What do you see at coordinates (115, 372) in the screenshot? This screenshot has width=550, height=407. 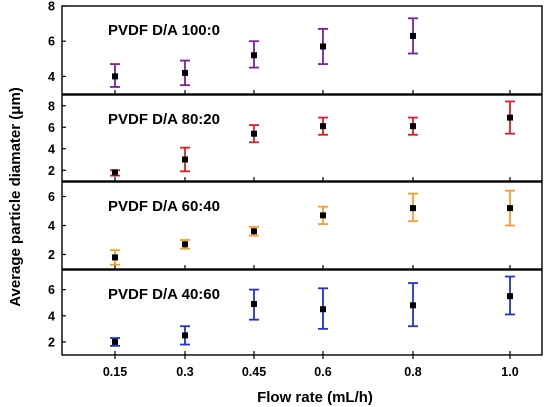 I see `x-tick-label: 0.15` at bounding box center [115, 372].